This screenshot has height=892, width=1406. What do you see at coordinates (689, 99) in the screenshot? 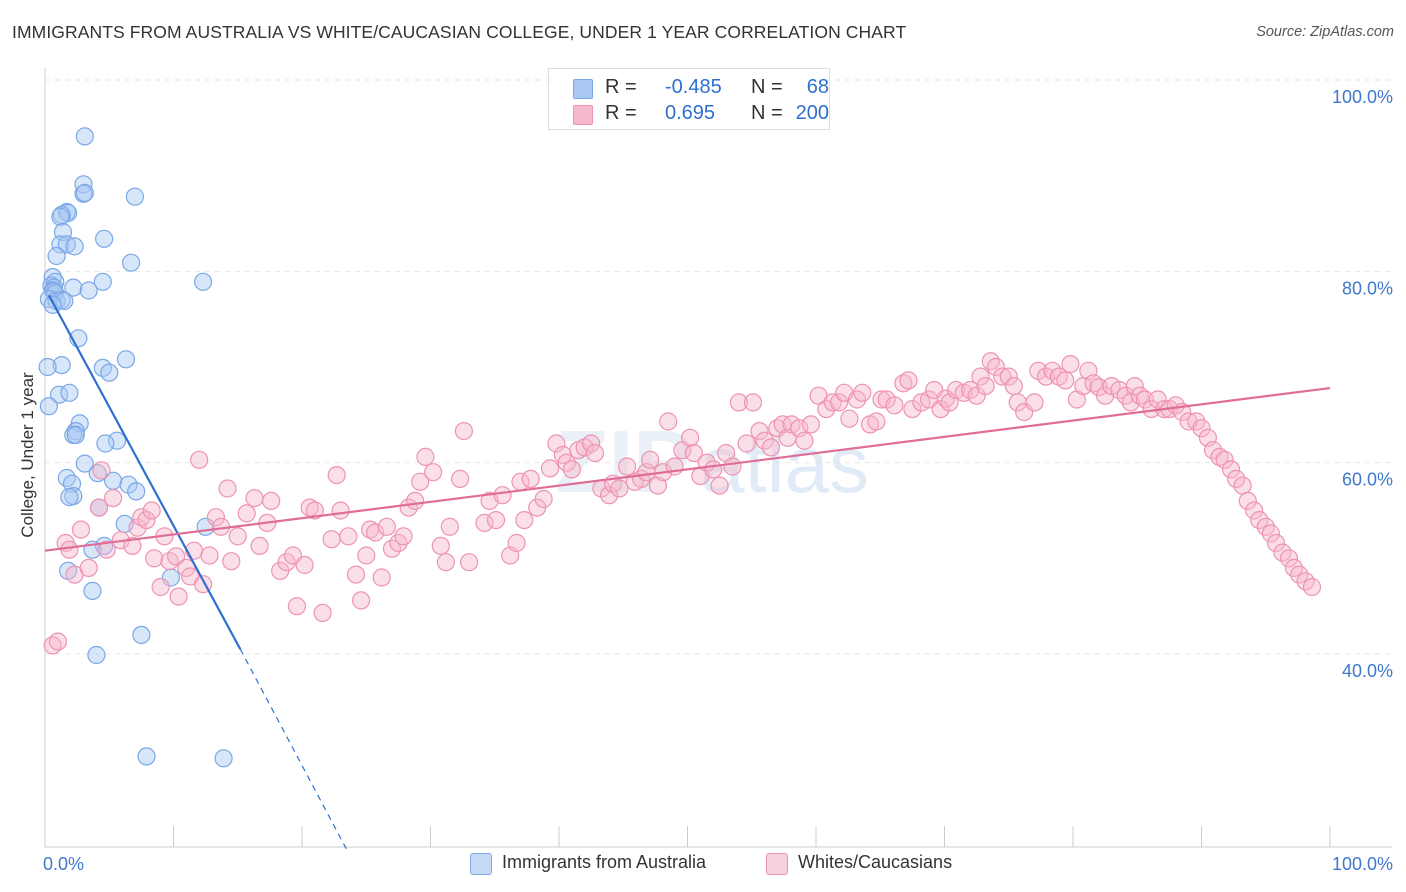
I see `stats-legend: R = -0.485 N = 68 R = 0.695 N = 200` at bounding box center [689, 99].